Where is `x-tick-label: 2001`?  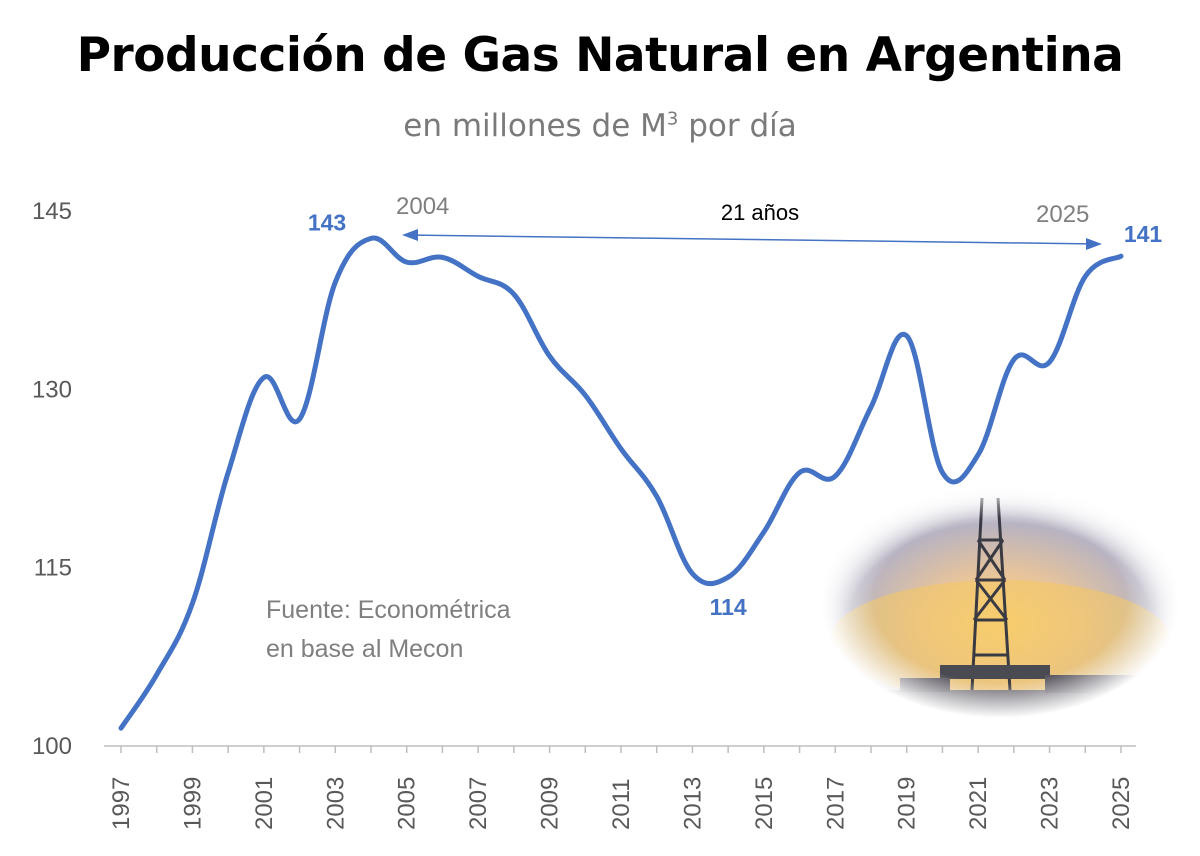
x-tick-label: 2001 is located at coordinates (264, 803).